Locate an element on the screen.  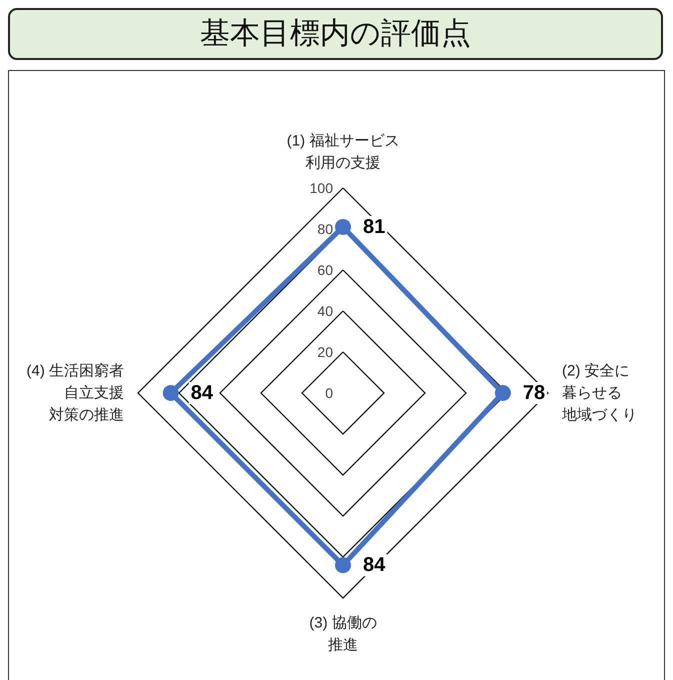
y-tick-label: 100 is located at coordinates (322, 188).